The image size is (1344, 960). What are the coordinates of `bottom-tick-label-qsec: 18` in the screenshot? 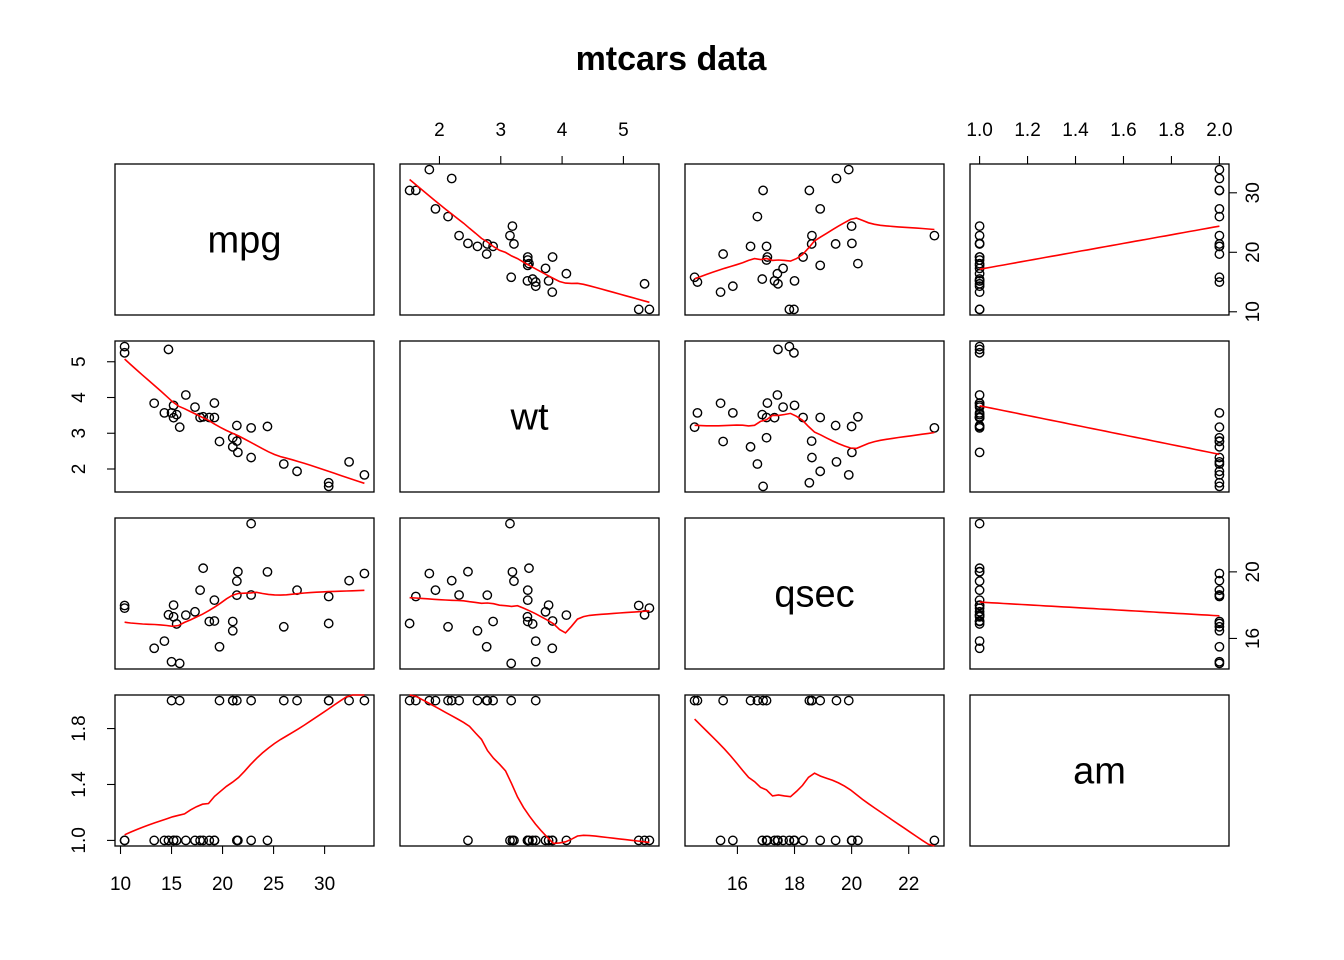 It's located at (794, 884).